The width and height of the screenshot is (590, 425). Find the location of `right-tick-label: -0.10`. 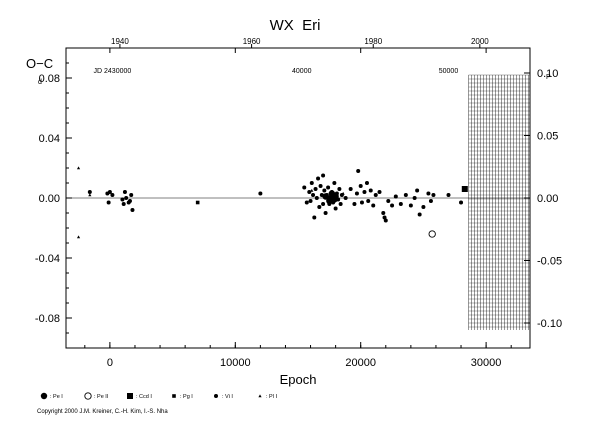

right-tick-label: -0.10 is located at coordinates (549, 324).